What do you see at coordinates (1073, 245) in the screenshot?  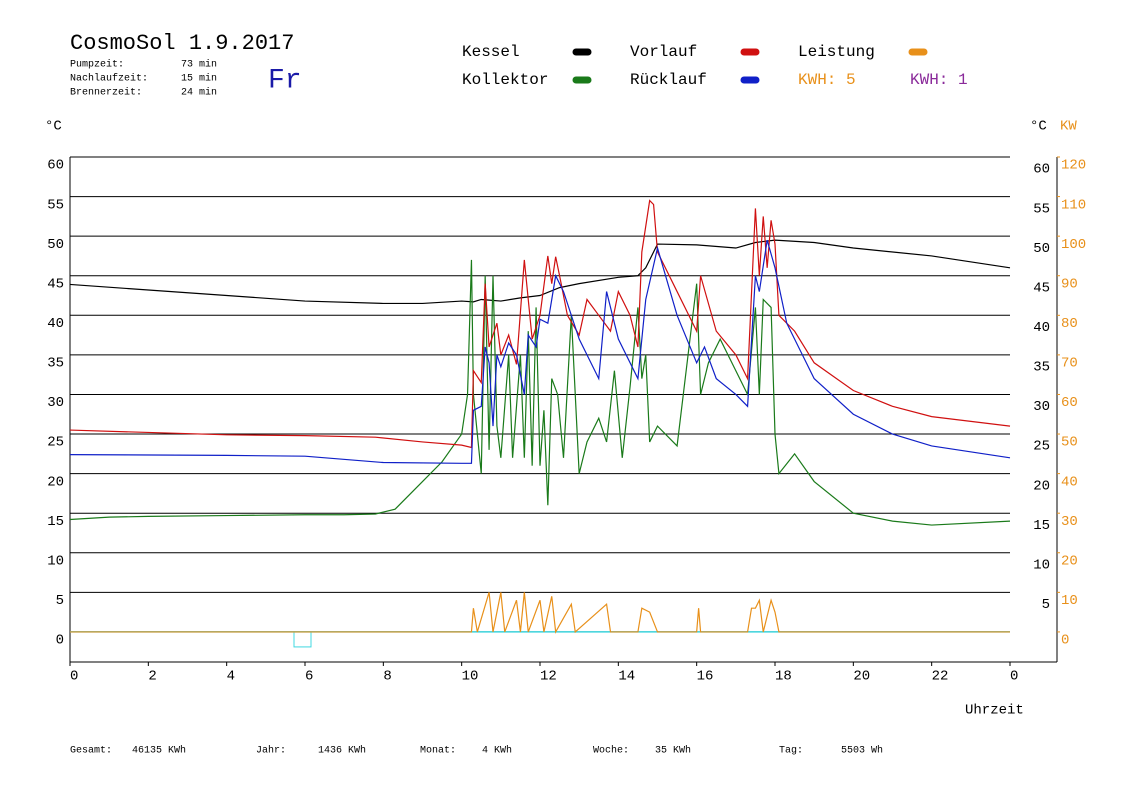 I see `y2-tick-label: 100` at bounding box center [1073, 245].